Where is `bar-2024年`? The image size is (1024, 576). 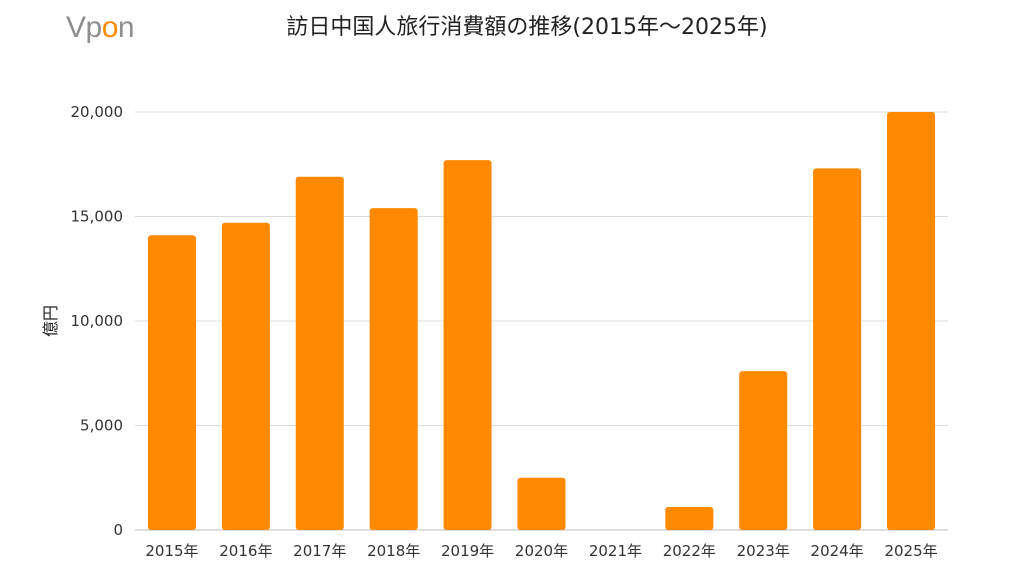
bar-2024年 is located at coordinates (837, 349).